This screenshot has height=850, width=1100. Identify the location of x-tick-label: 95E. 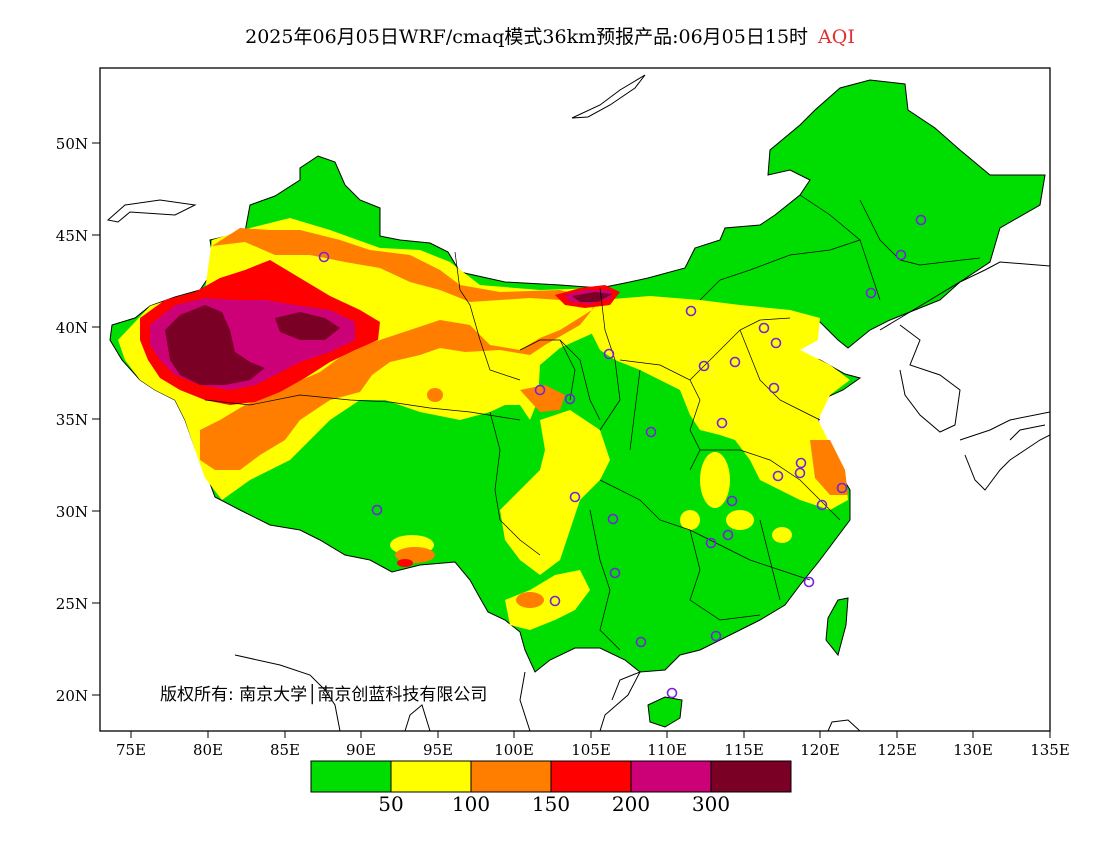
(438, 750).